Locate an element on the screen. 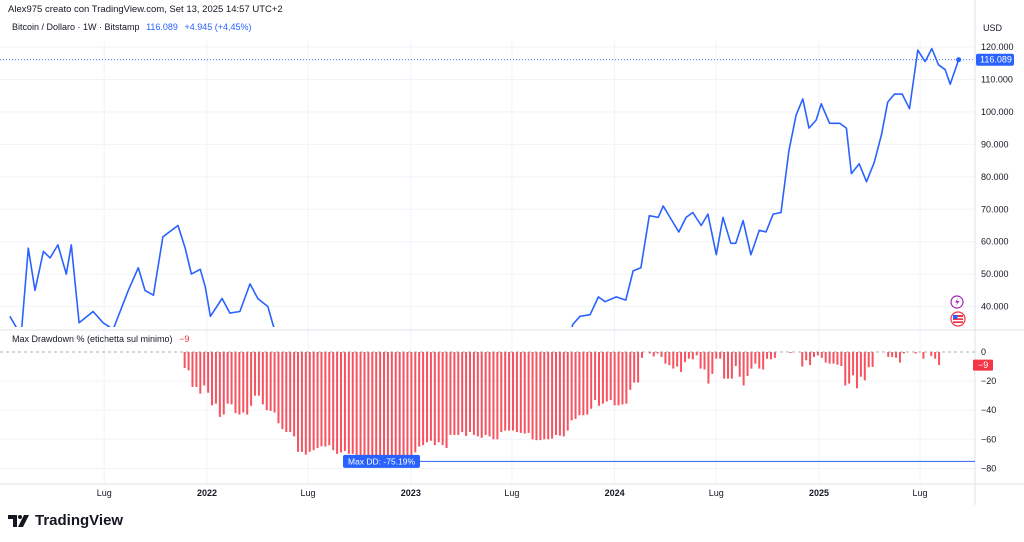 The width and height of the screenshot is (1024, 542). tradingview-logo-icon is located at coordinates (18, 520).